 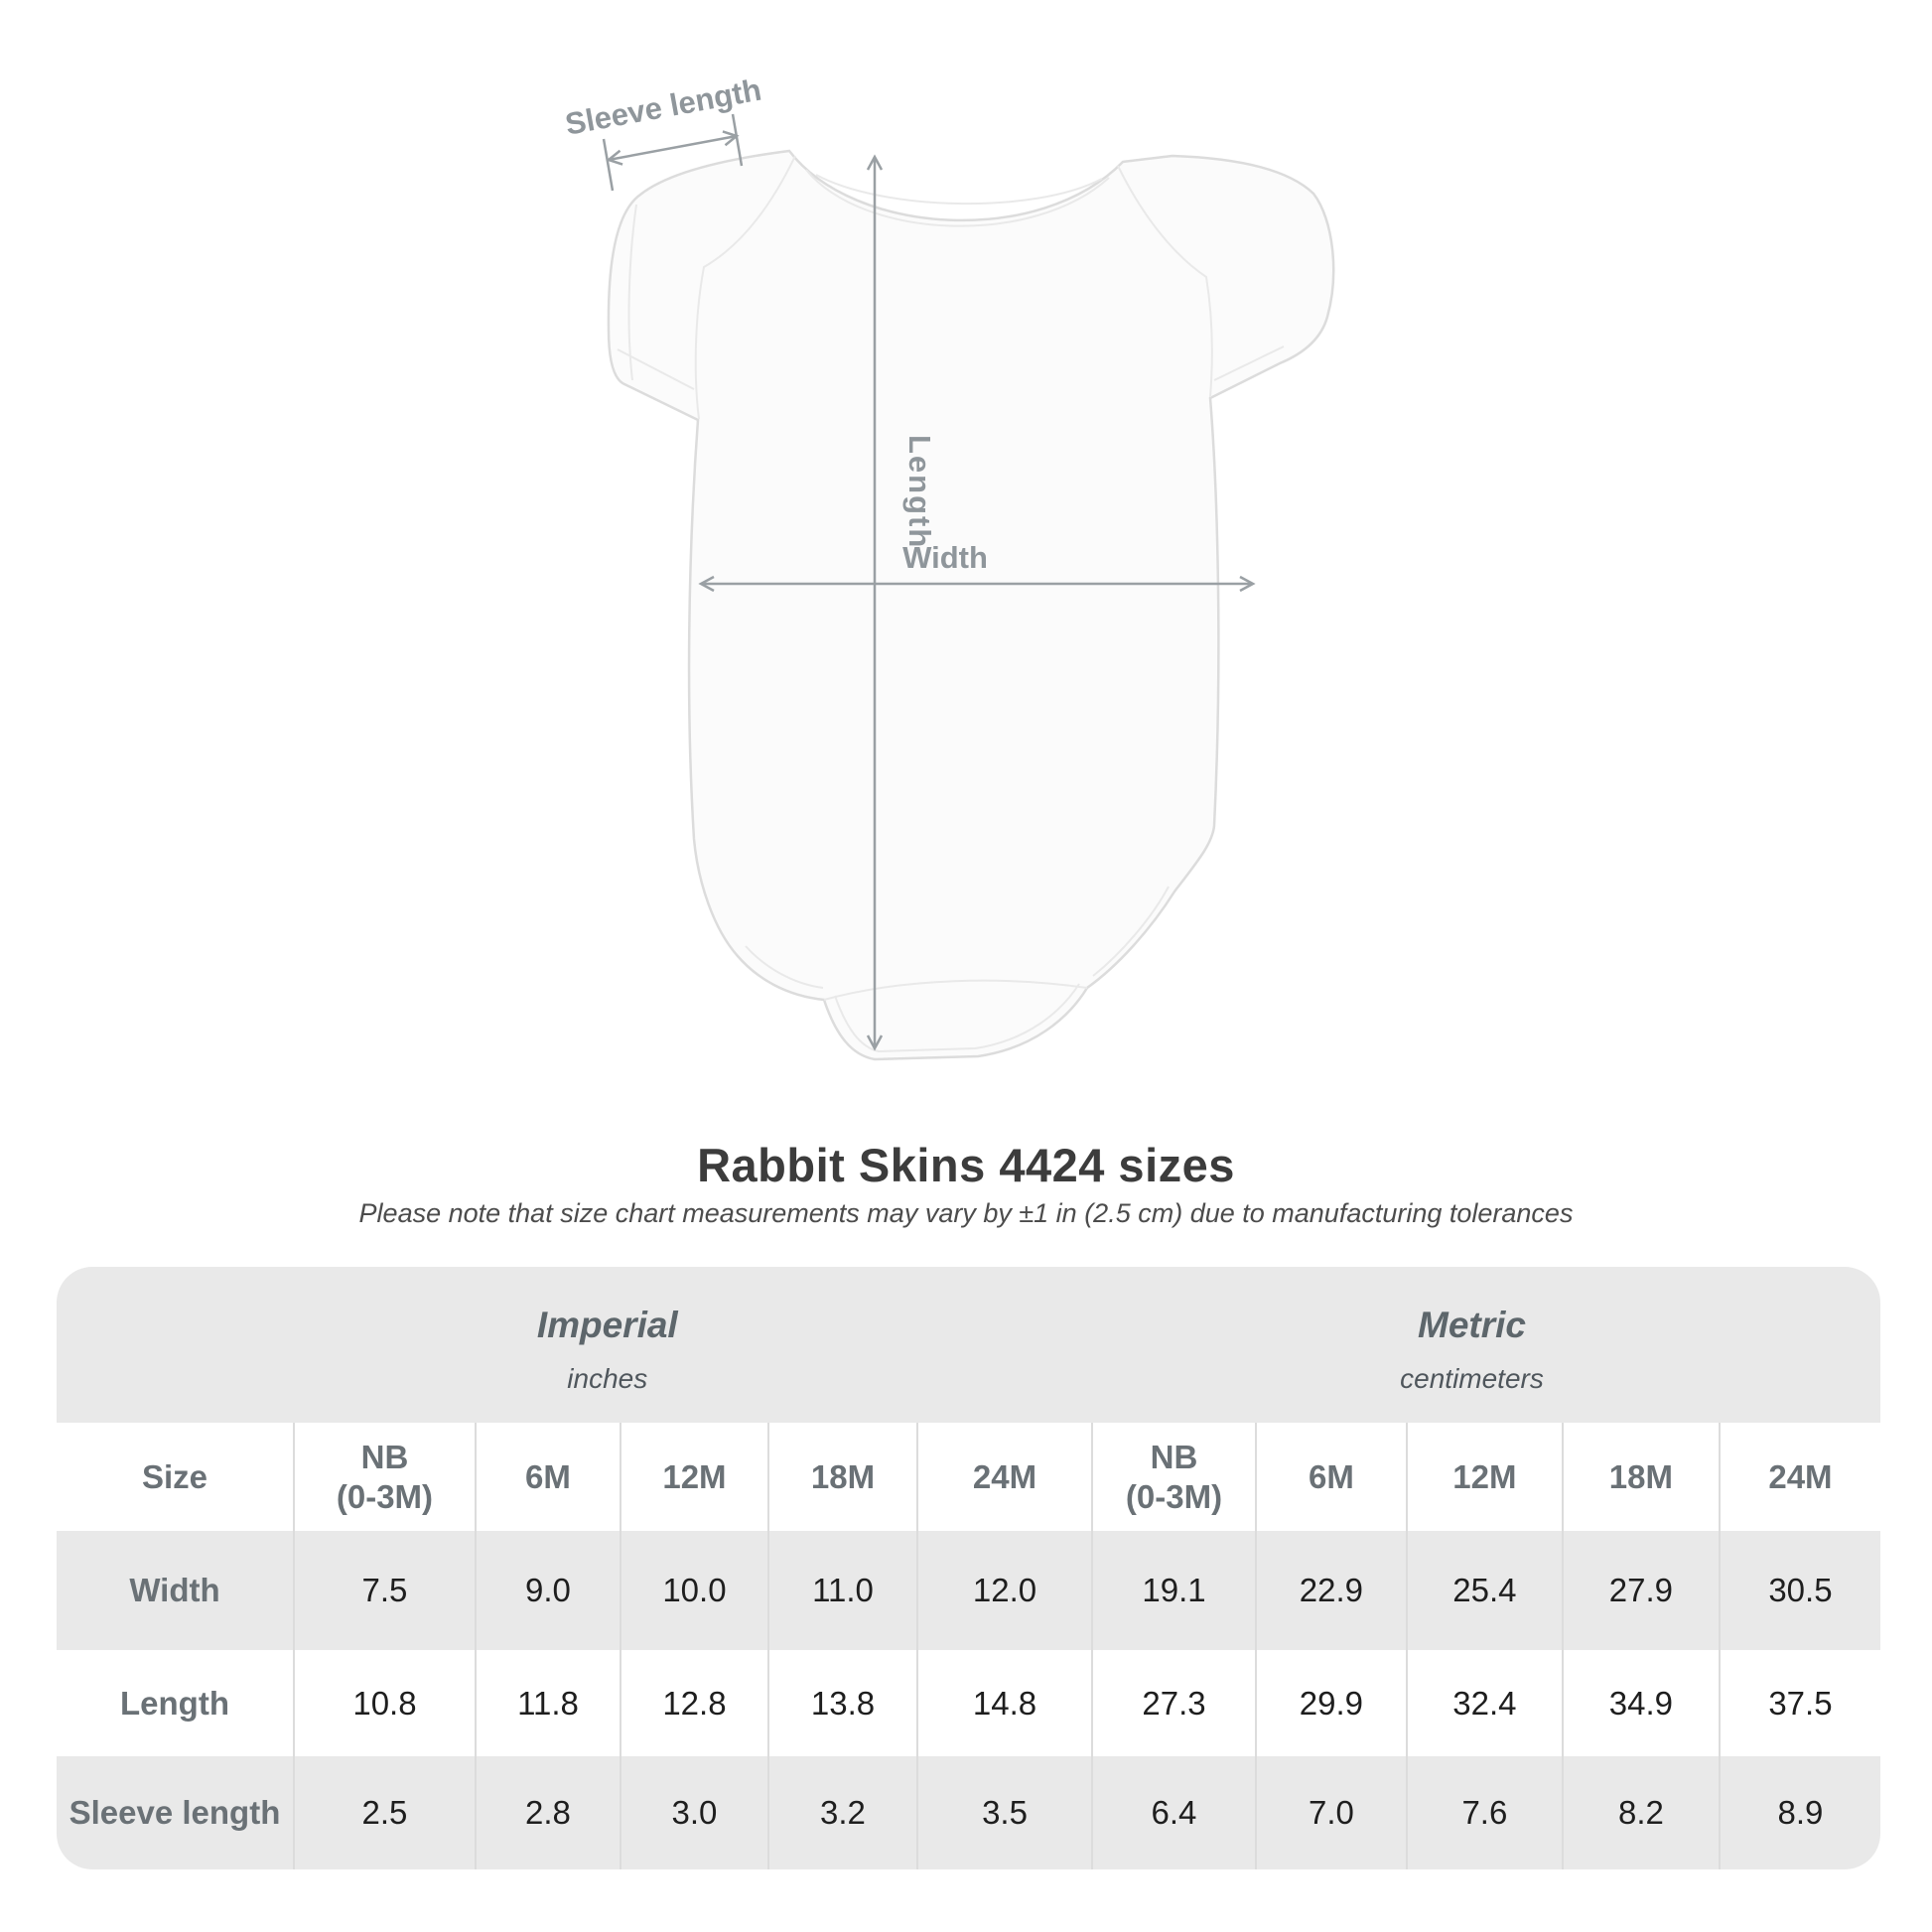 What do you see at coordinates (1799, 1477) in the screenshot?
I see `column-header-24m-metric: 24M` at bounding box center [1799, 1477].